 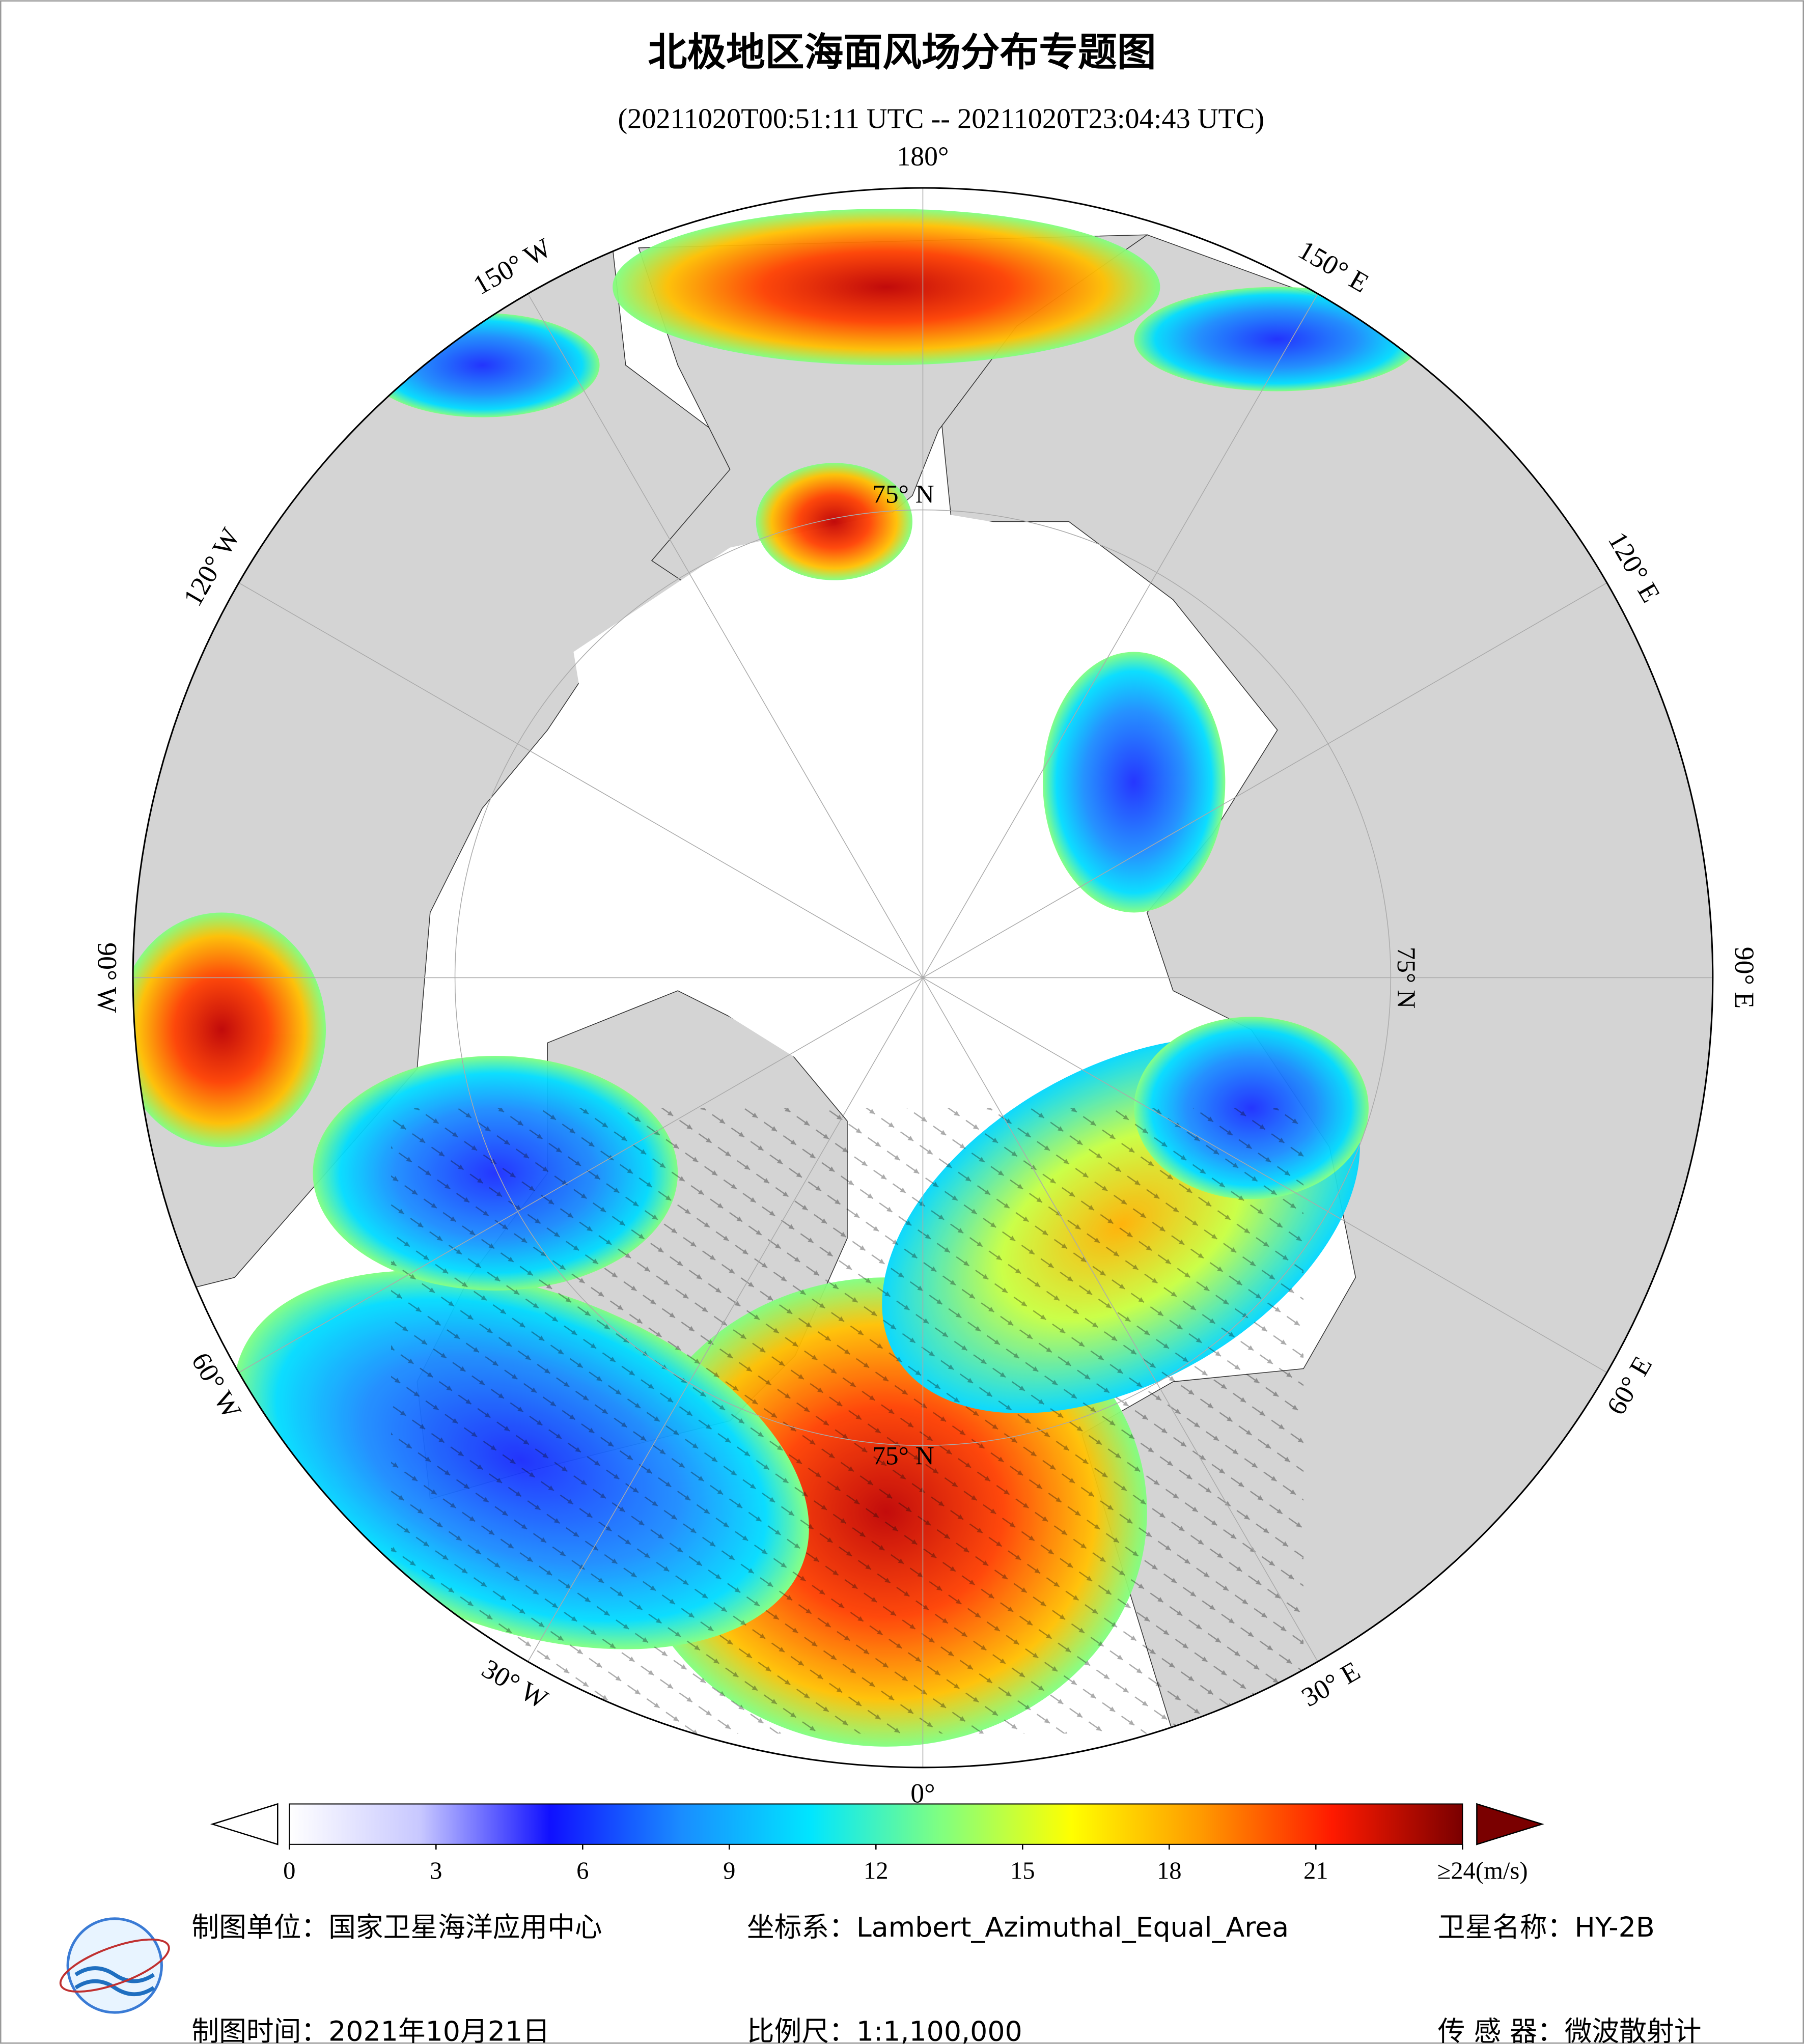 What do you see at coordinates (876, 1870) in the screenshot?
I see `colorbar-tick-label: 12` at bounding box center [876, 1870].